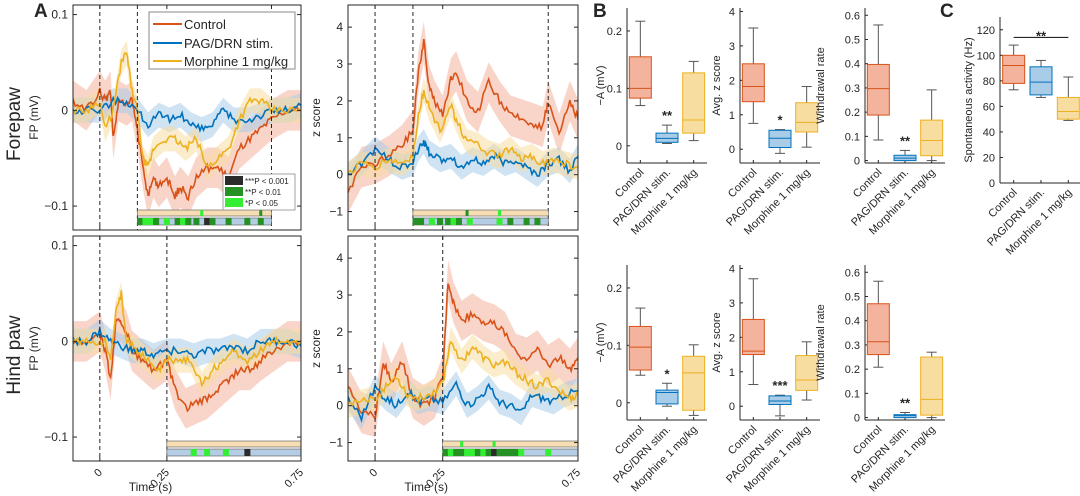 This screenshot has width=1080, height=496. I want to click on error-band-morphine, so click(463, 372).